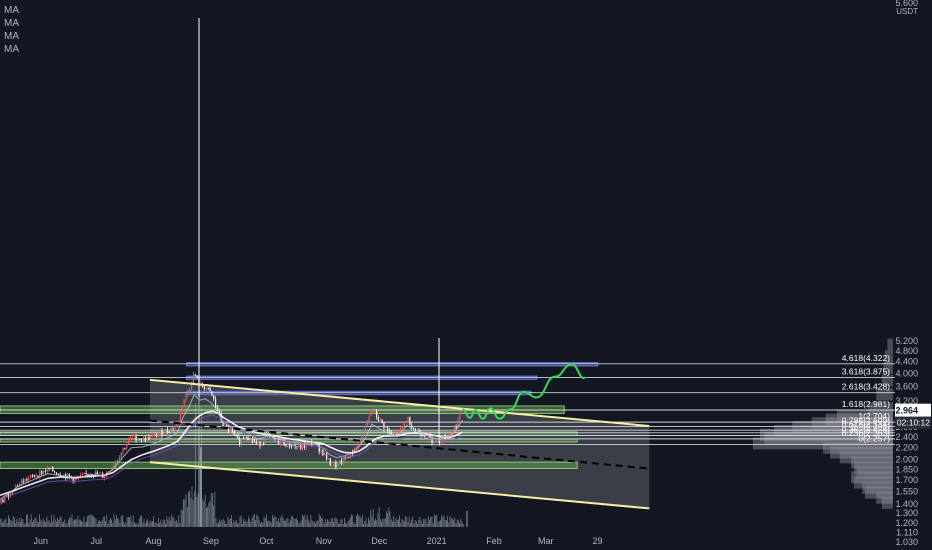  What do you see at coordinates (11, 49) in the screenshot?
I see `ma-label-4: MA` at bounding box center [11, 49].